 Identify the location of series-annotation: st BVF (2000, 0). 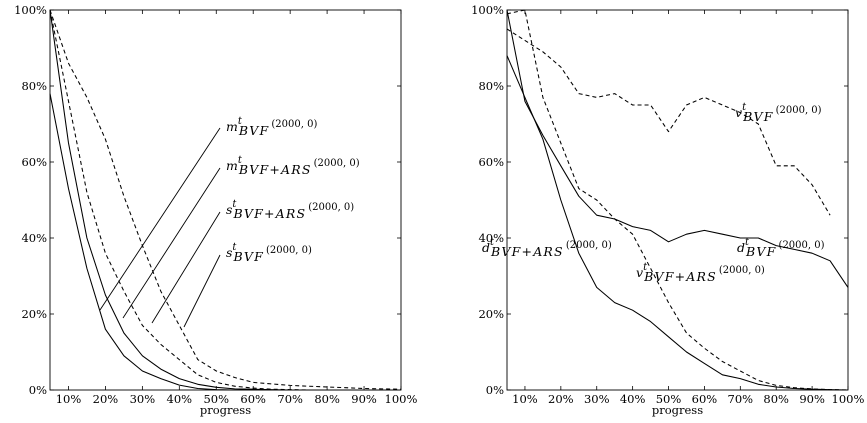
(269, 253).